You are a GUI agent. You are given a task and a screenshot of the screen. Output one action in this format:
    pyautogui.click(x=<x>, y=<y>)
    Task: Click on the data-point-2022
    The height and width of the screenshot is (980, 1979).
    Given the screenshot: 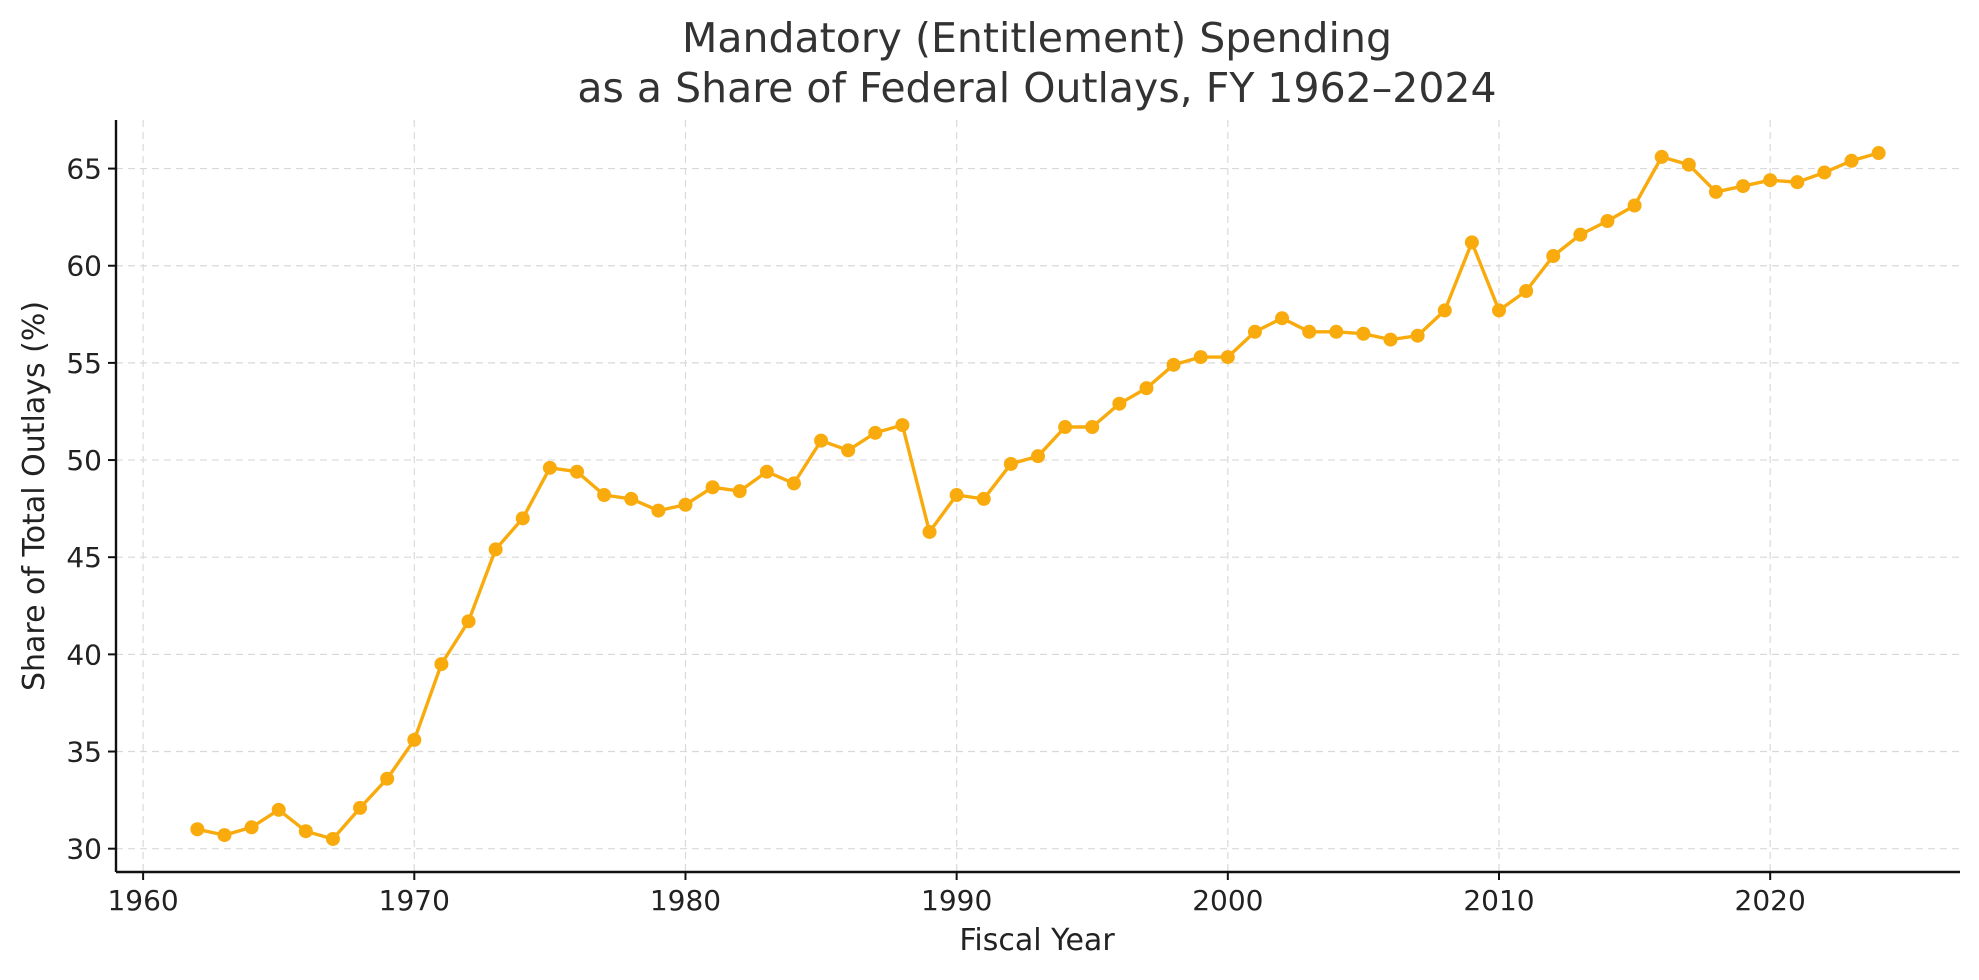 What is the action you would take?
    pyautogui.click(x=1824, y=172)
    